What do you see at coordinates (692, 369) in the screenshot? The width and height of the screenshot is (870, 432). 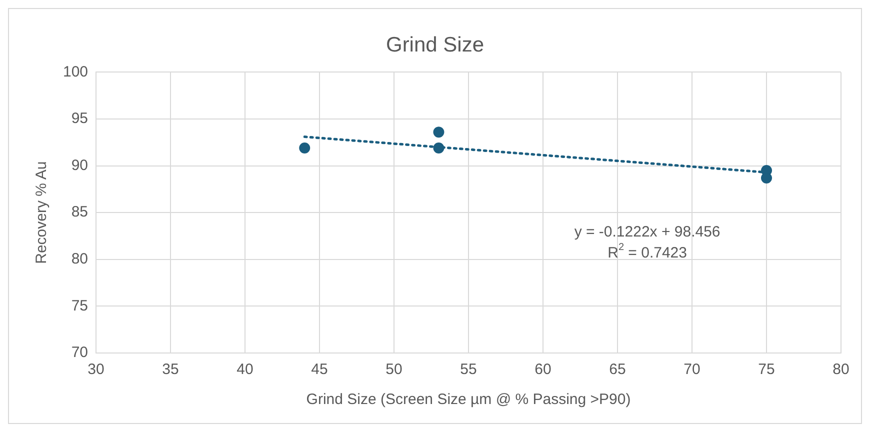 I see `x-tick-label: 70` at bounding box center [692, 369].